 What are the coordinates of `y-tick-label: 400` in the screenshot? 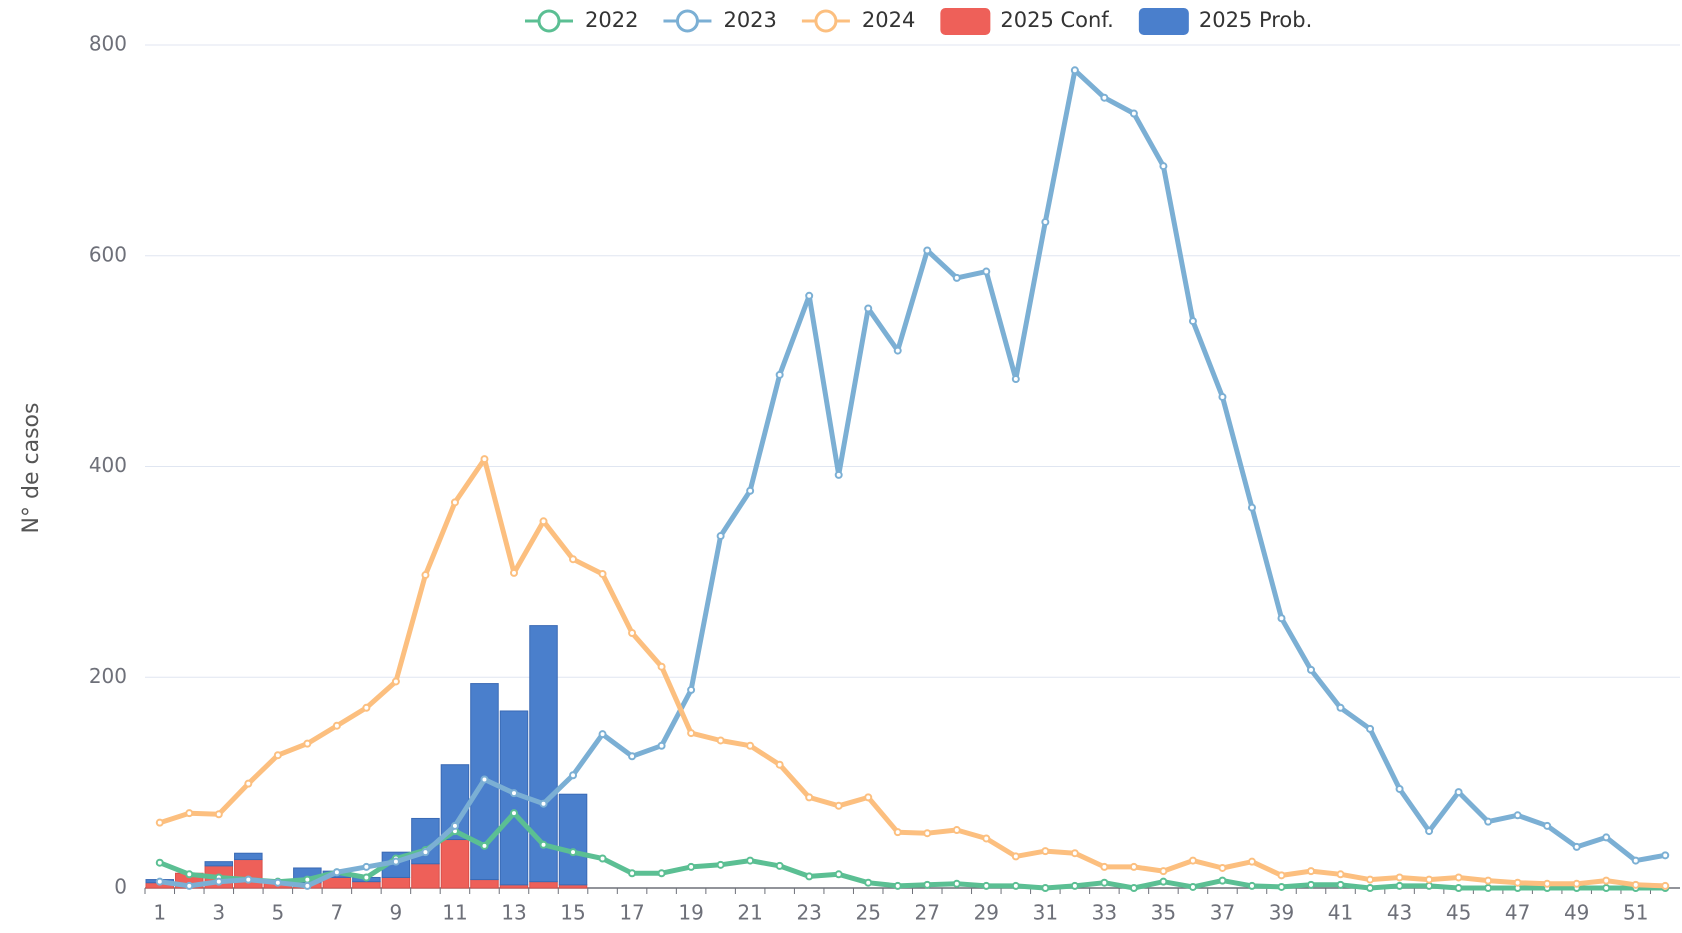 It's located at (108, 465).